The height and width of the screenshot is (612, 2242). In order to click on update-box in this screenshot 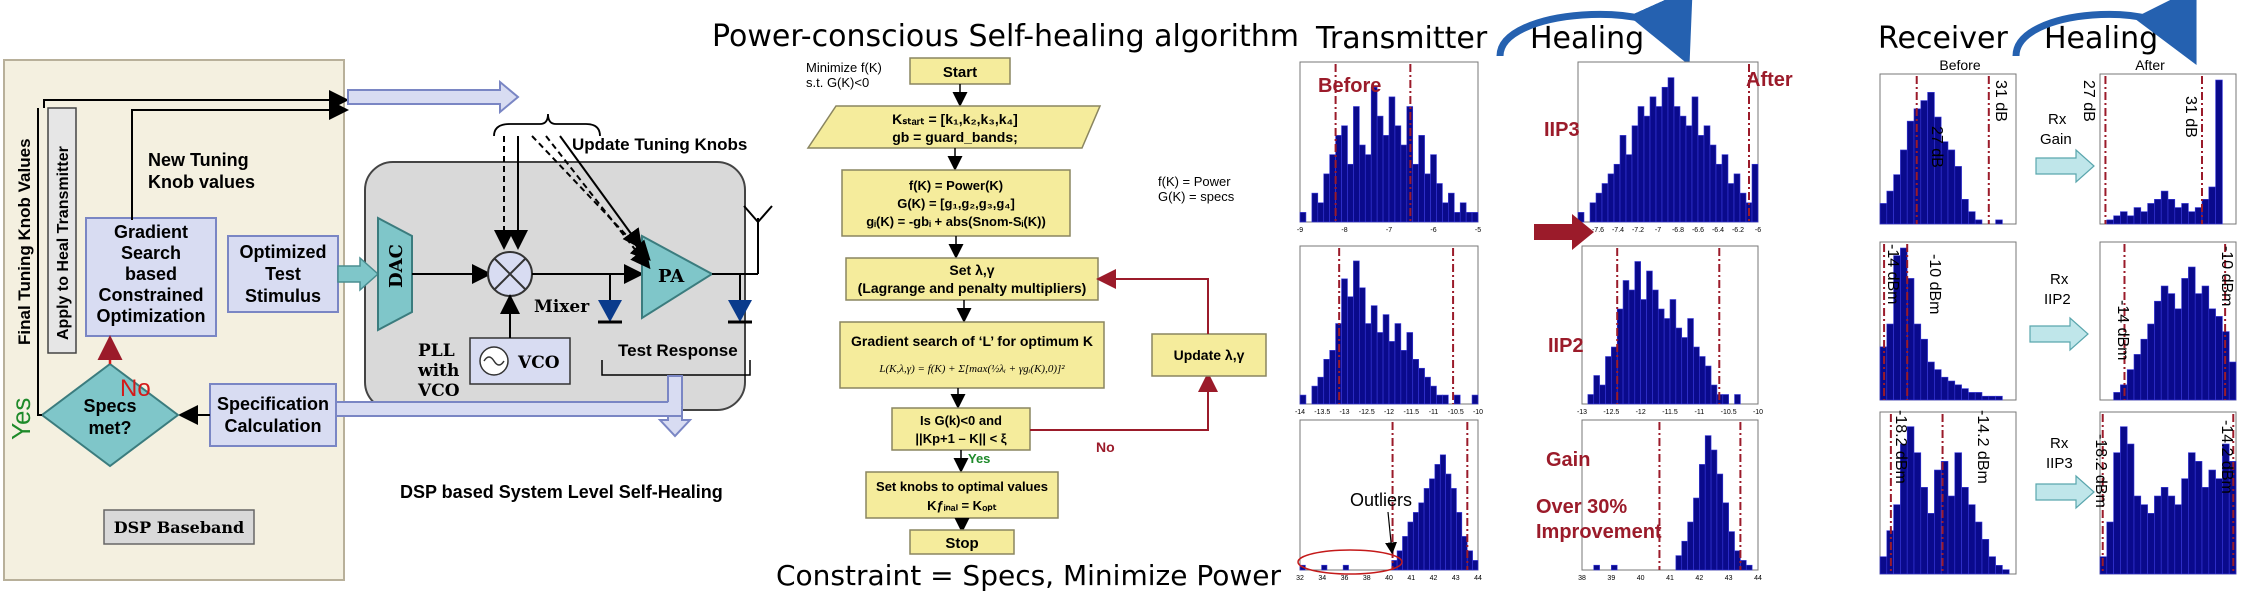, I will do `click(1209, 355)`.